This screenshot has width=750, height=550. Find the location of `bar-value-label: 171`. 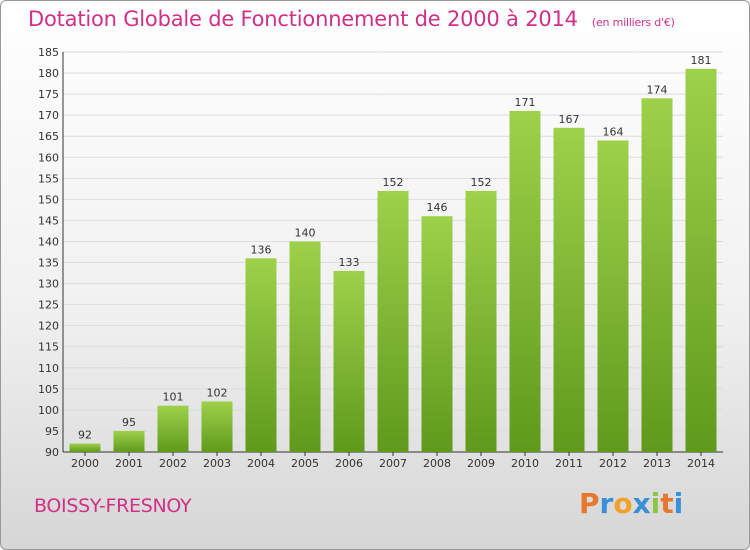

bar-value-label: 171 is located at coordinates (525, 102).